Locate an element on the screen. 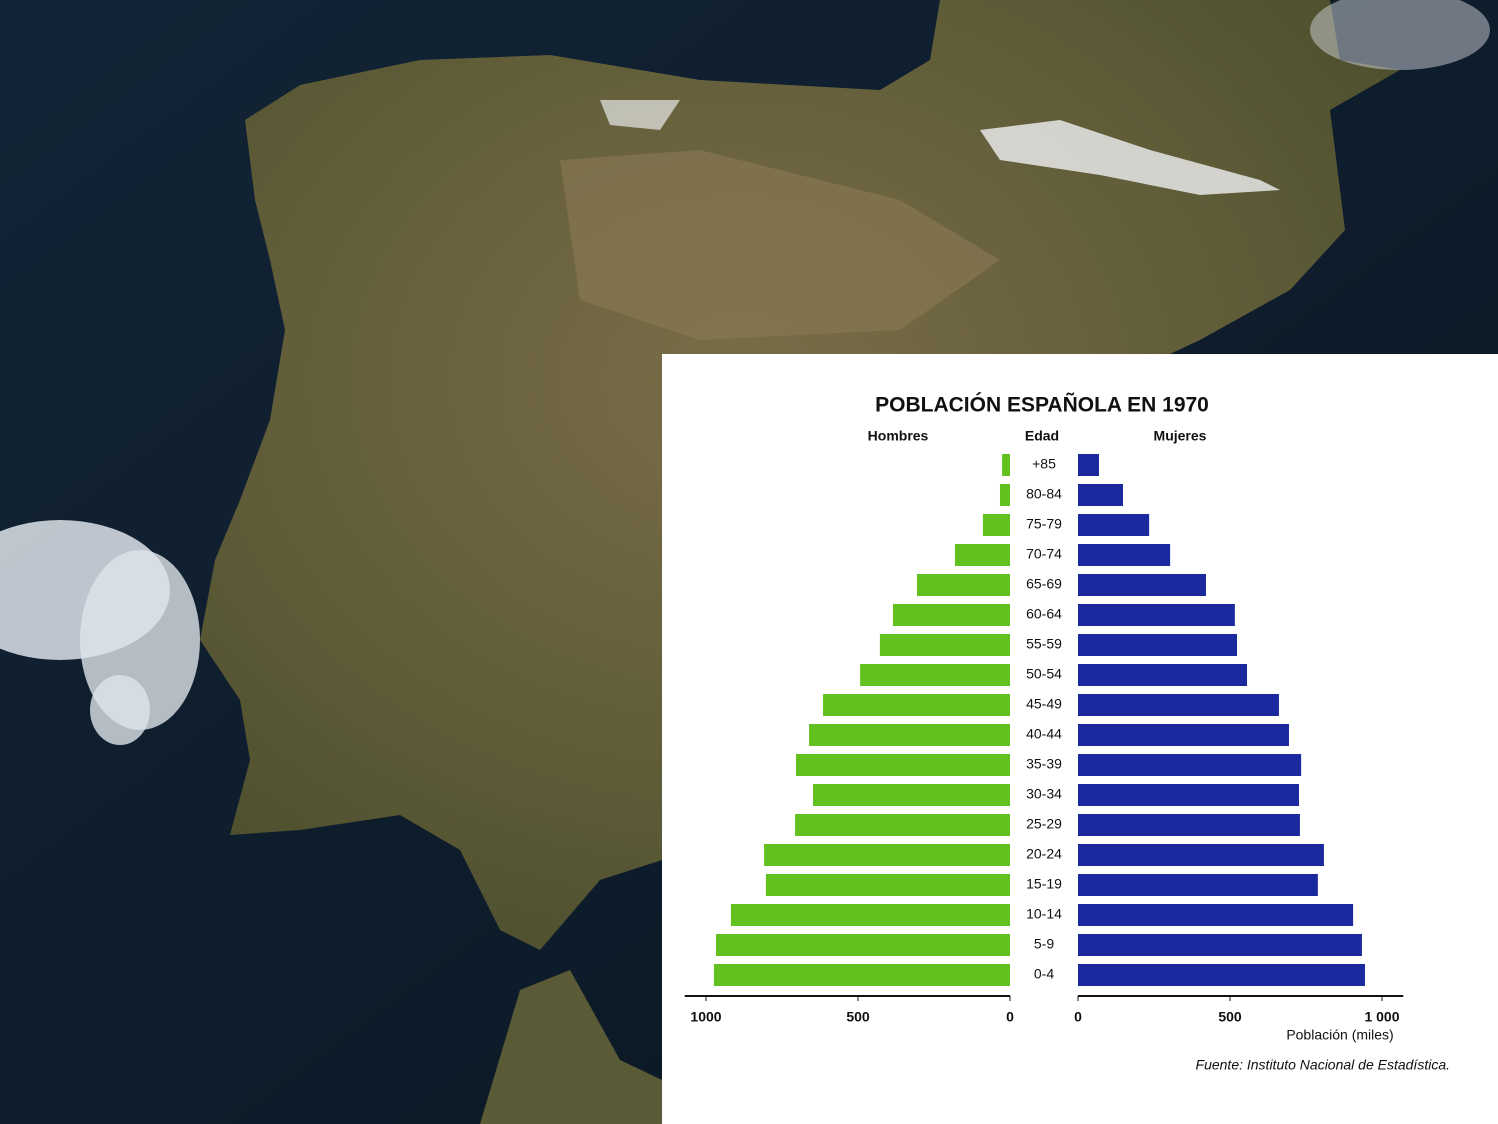  category-label: 5-9 is located at coordinates (1044, 944).